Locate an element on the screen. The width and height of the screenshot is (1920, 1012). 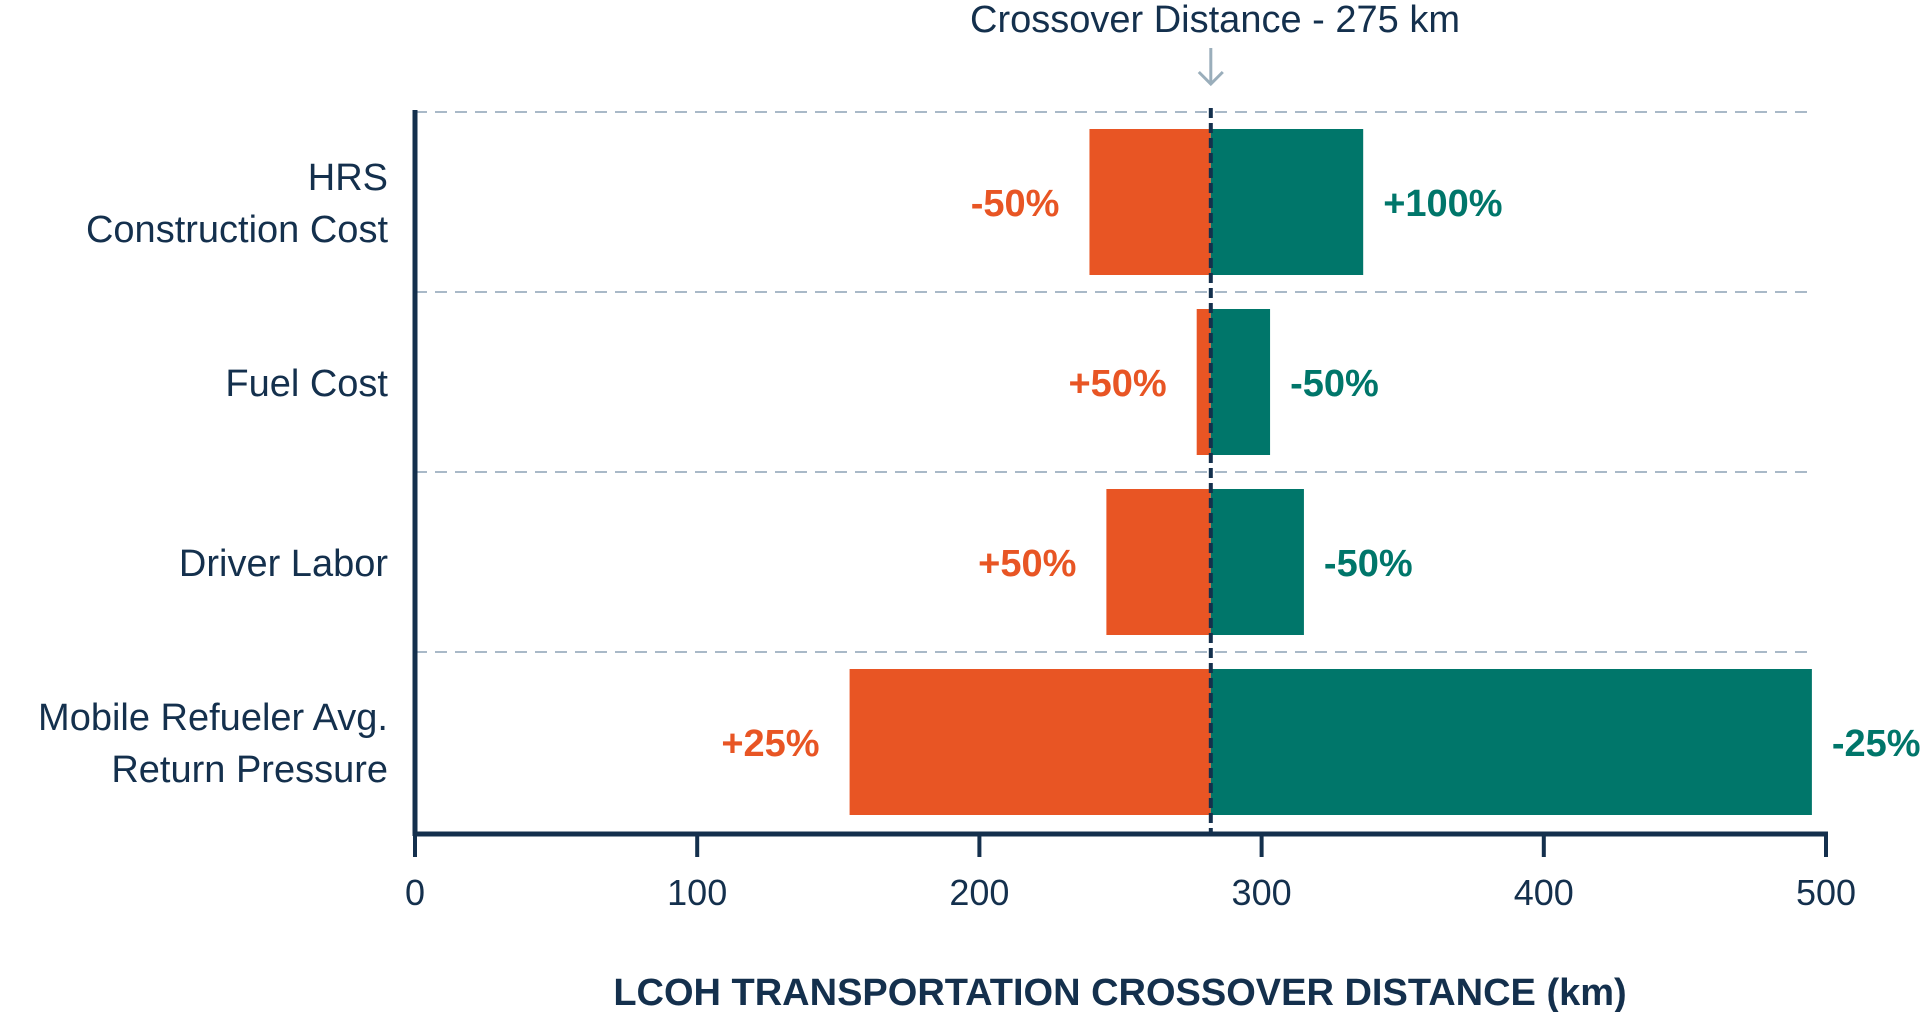
category-label: HRS is located at coordinates (348, 178).